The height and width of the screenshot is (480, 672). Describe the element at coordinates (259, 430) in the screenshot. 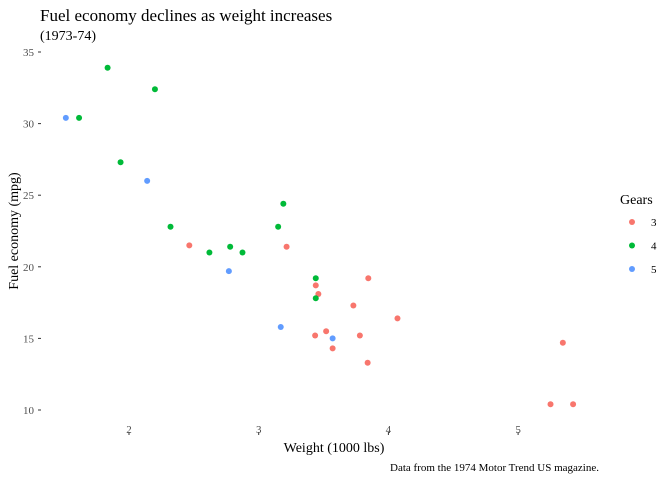

I see `x-tick-label: 3` at that location.